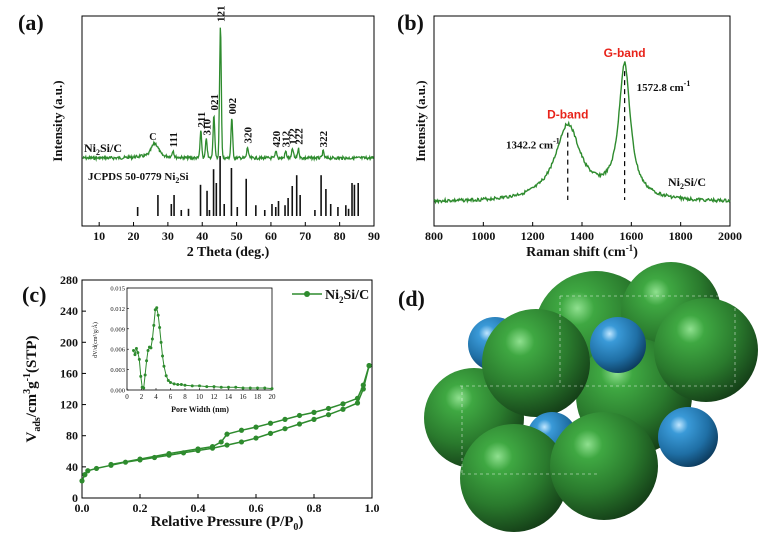 The height and width of the screenshot is (541, 773). What do you see at coordinates (117, 309) in the screenshot?
I see `inset-y-tick-label: 0.012` at bounding box center [117, 309].